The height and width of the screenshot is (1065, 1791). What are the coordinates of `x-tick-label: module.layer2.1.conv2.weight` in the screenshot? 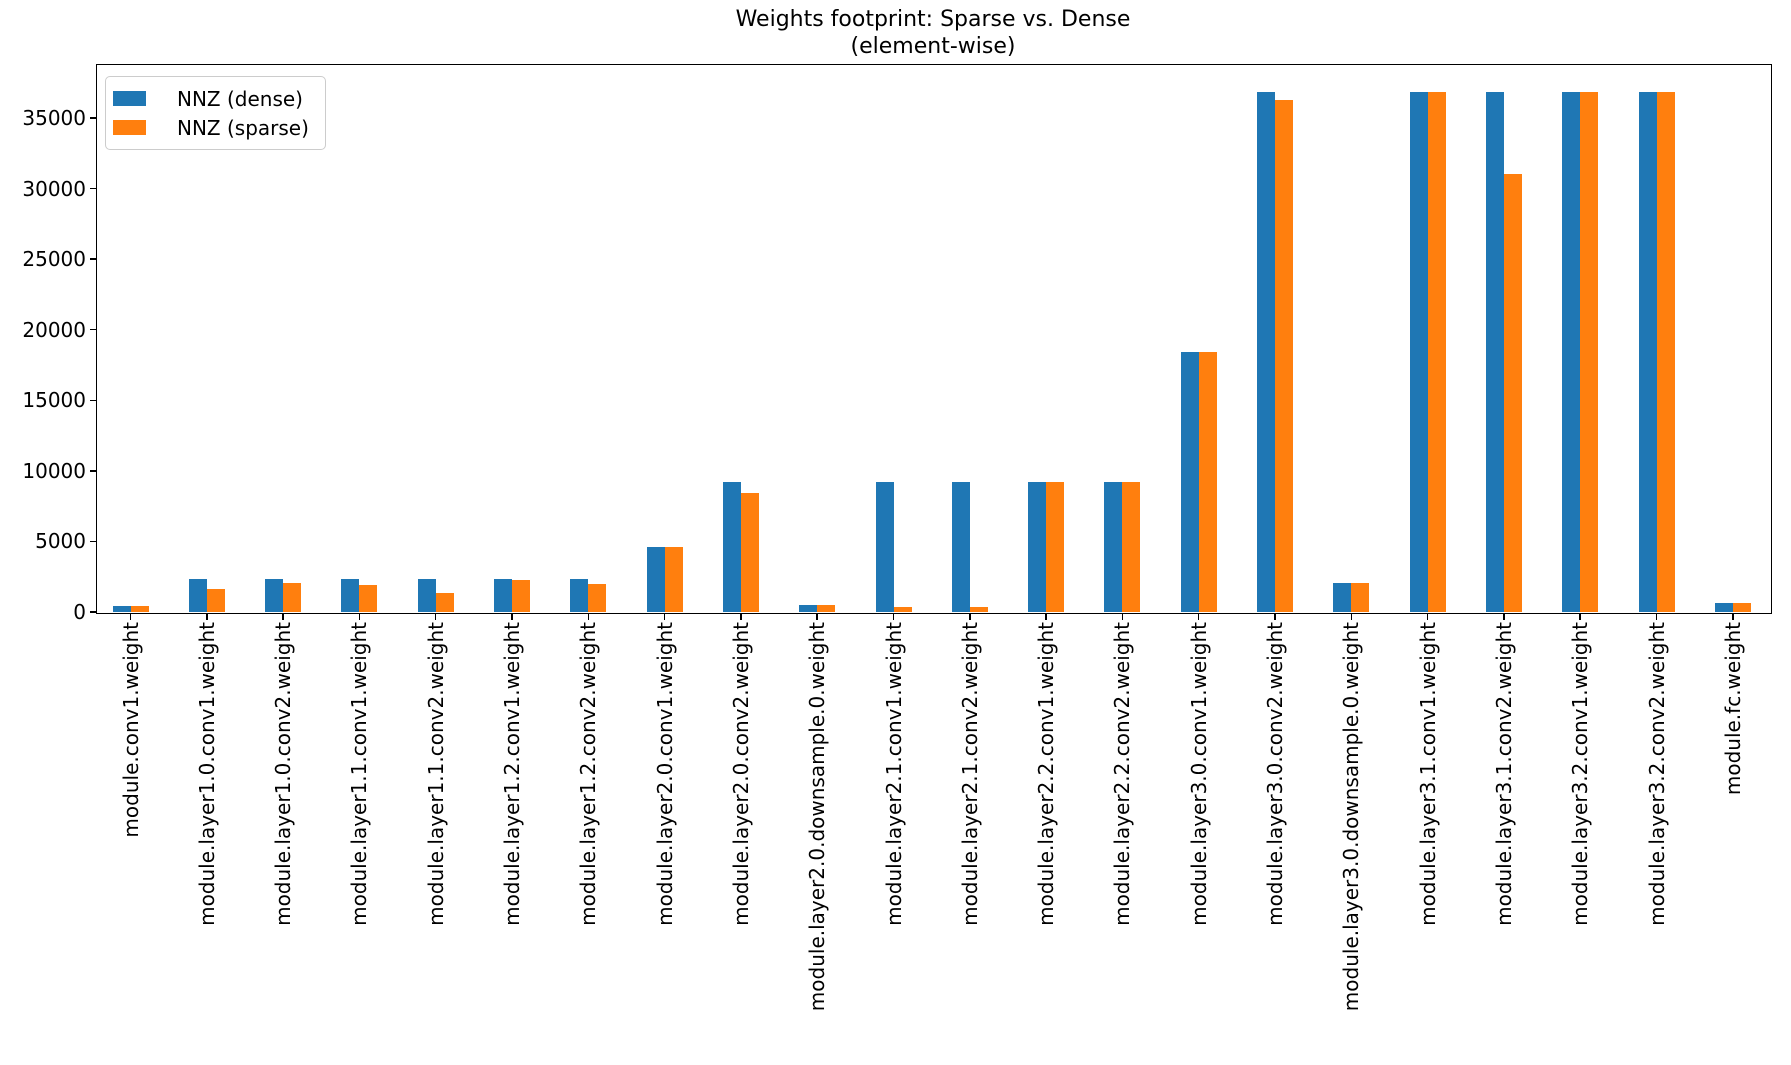 It's located at (969, 774).